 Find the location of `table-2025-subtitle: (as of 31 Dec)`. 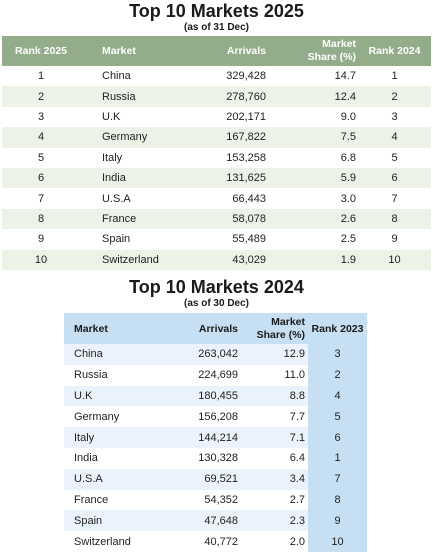

table-2025-subtitle: (as of 31 Dec) is located at coordinates (216, 27).